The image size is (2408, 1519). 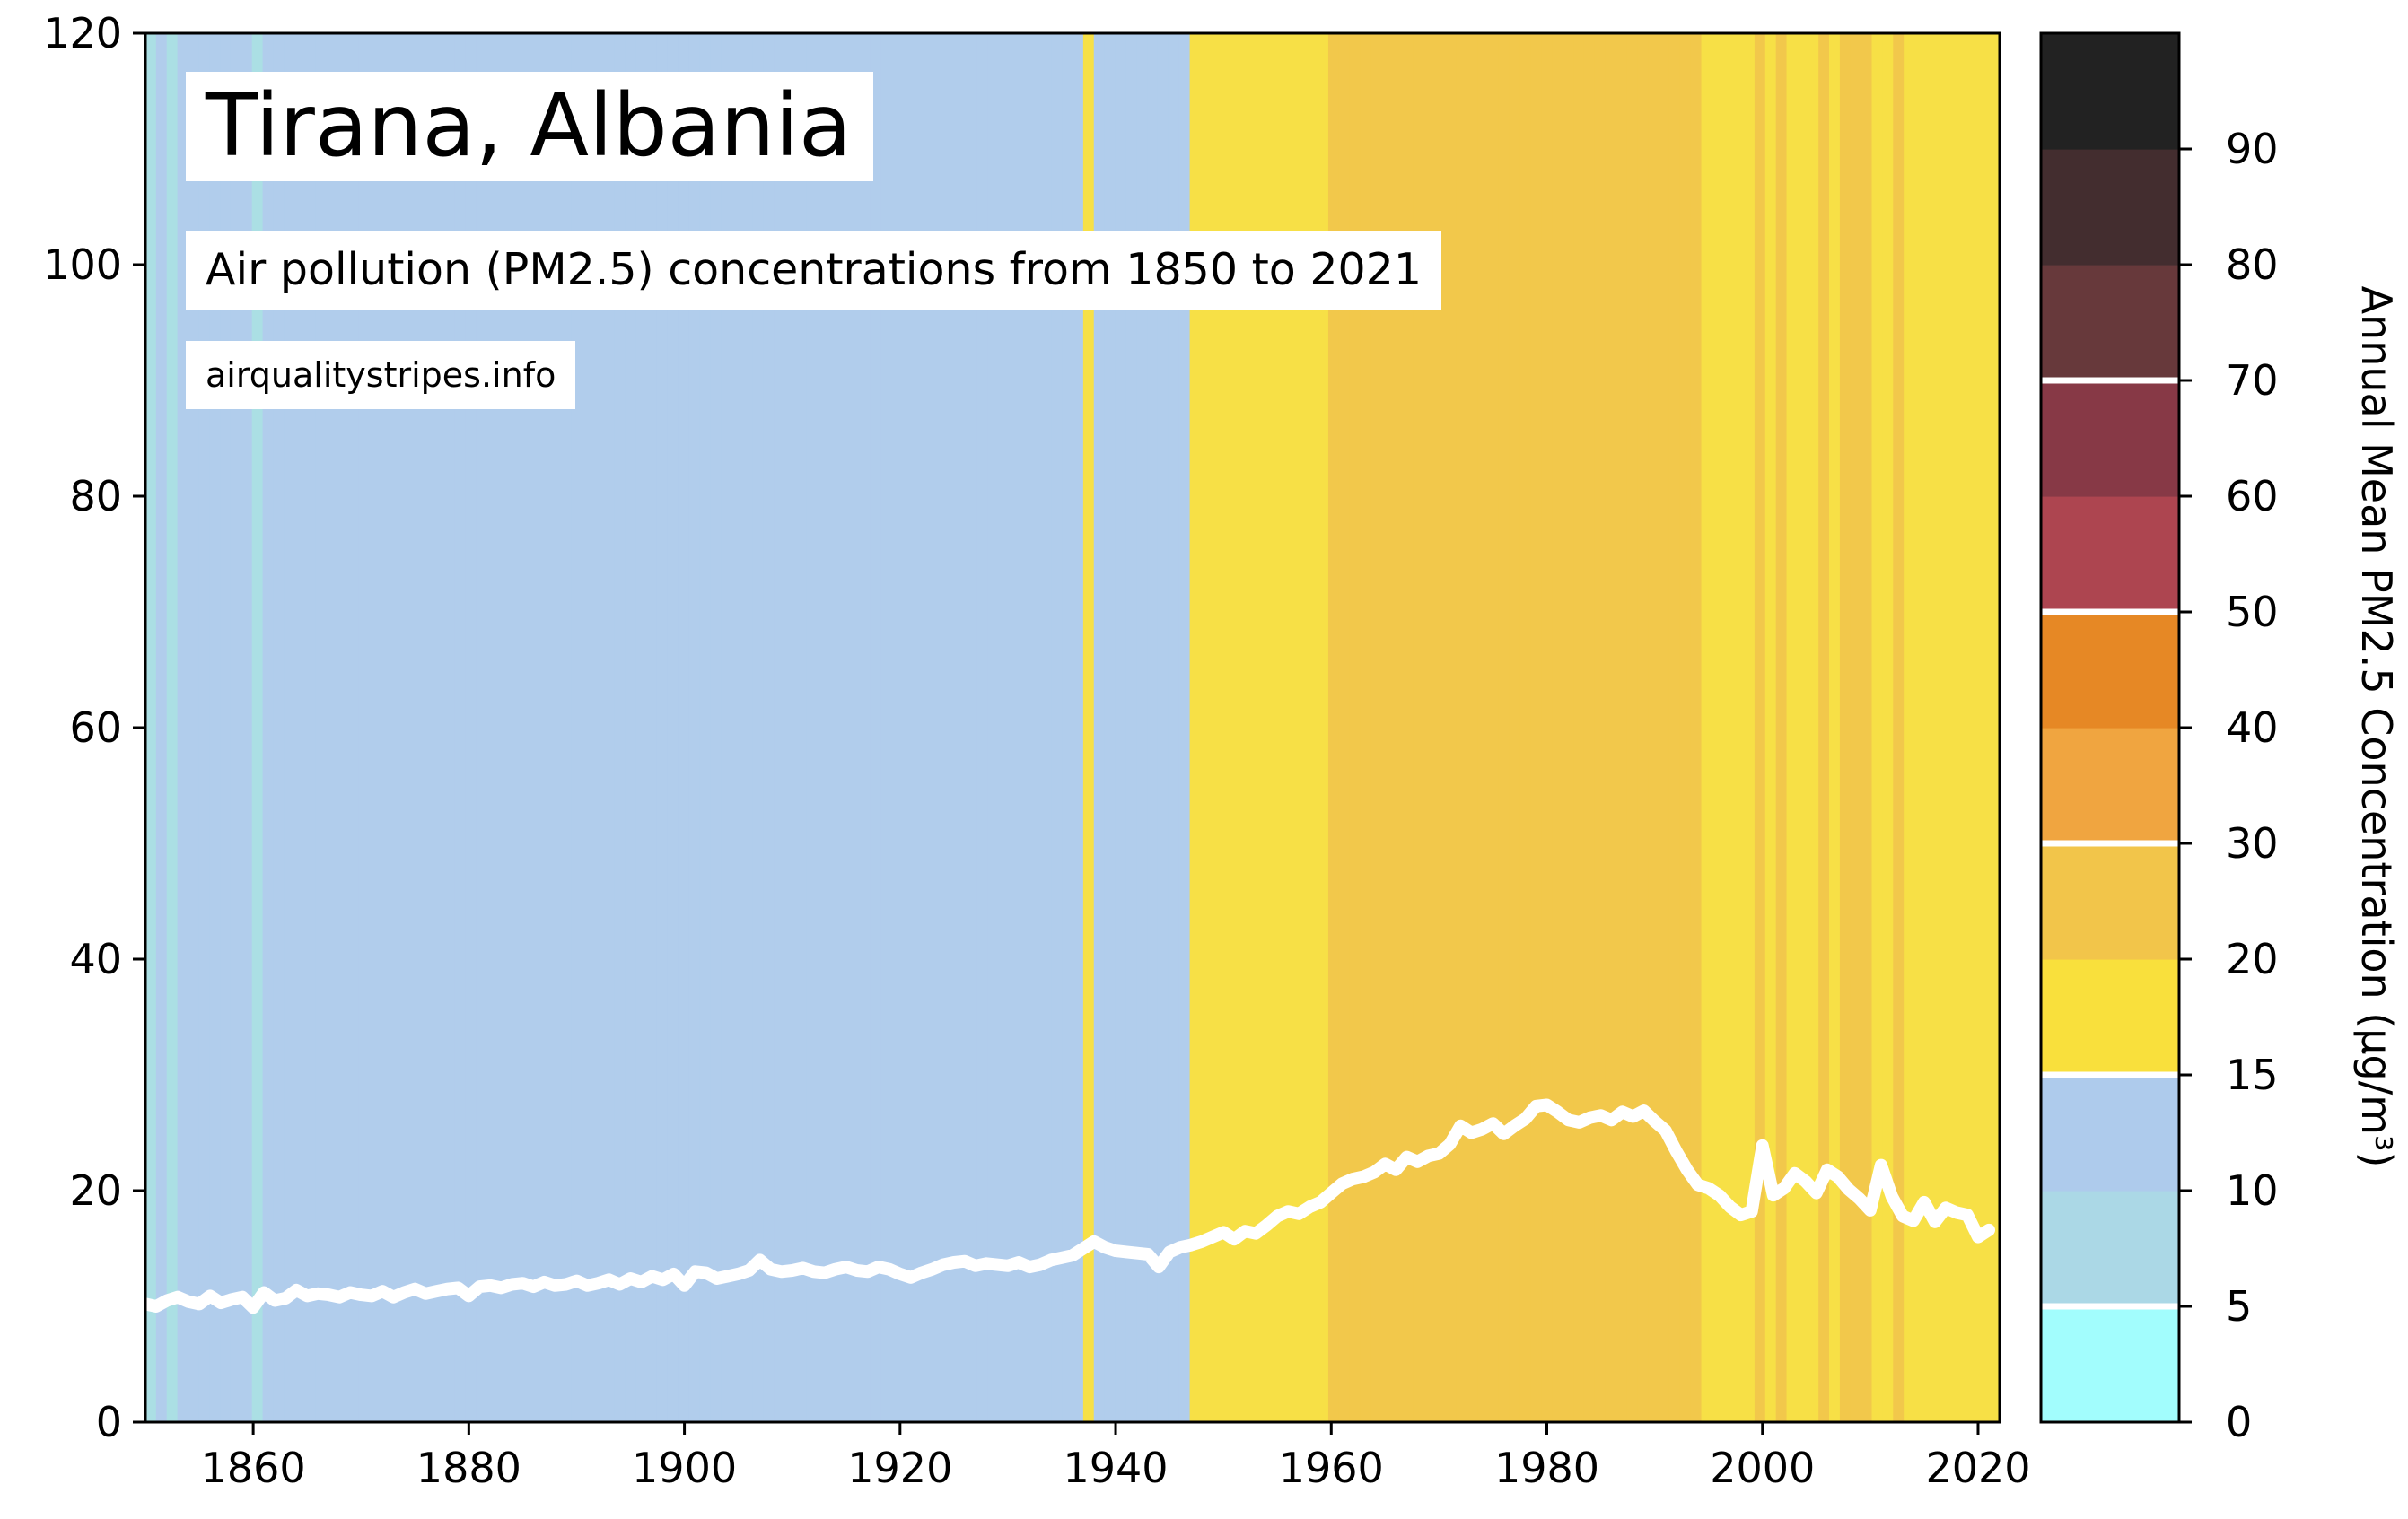 What do you see at coordinates (1909, 727) in the screenshot?
I see `stripe-2015` at bounding box center [1909, 727].